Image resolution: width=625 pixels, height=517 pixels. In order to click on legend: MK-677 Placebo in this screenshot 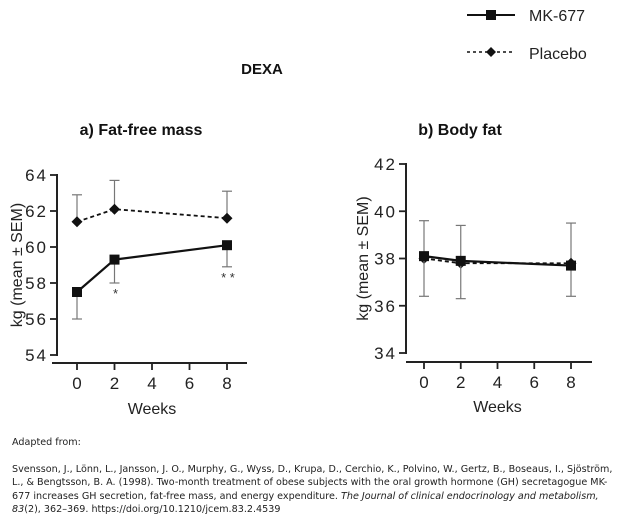, I will do `click(527, 35)`.